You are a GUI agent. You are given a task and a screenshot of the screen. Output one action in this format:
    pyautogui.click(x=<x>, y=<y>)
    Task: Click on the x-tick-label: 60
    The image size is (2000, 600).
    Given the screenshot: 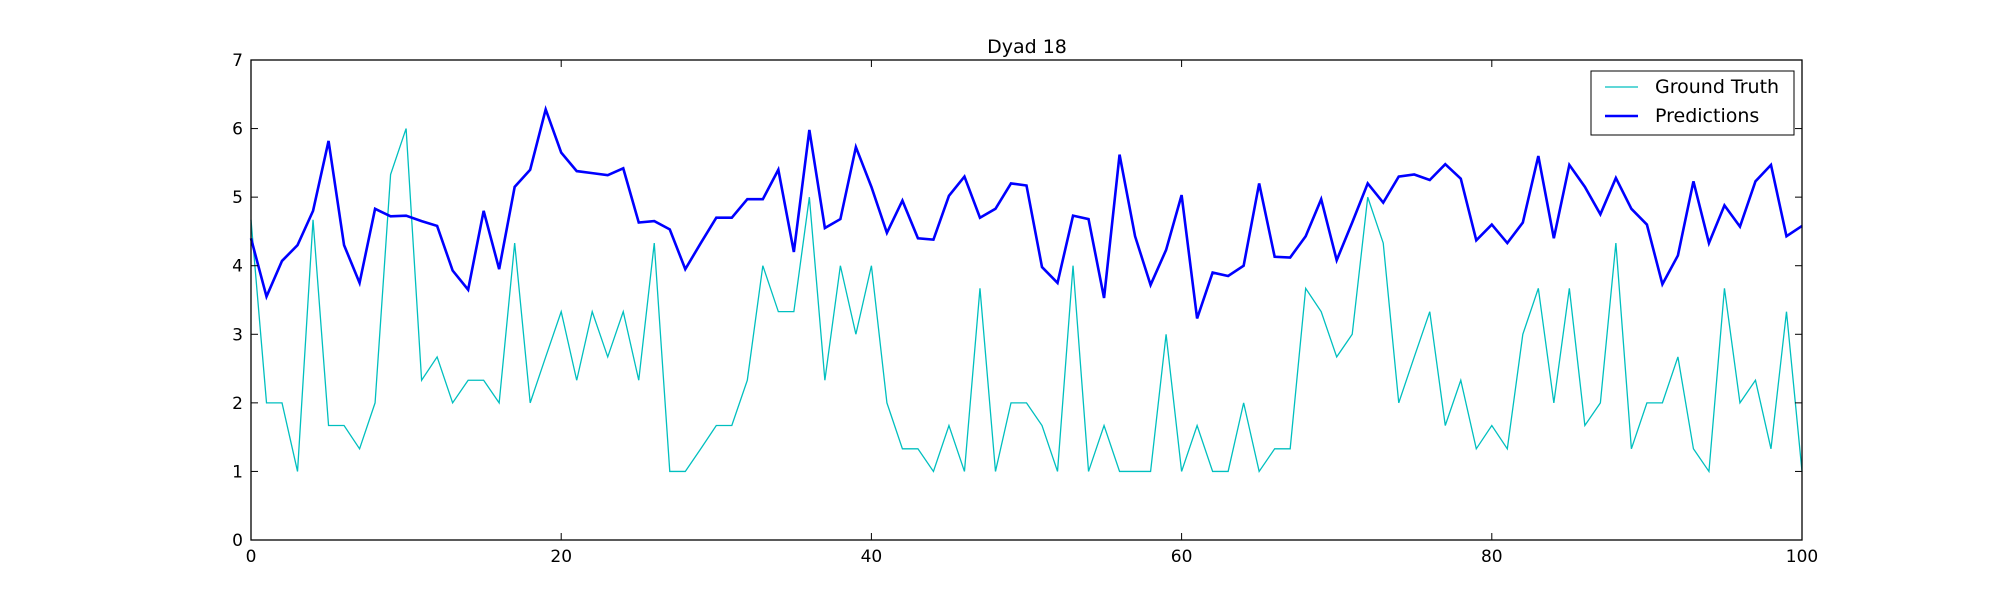 What is the action you would take?
    pyautogui.click(x=1182, y=557)
    